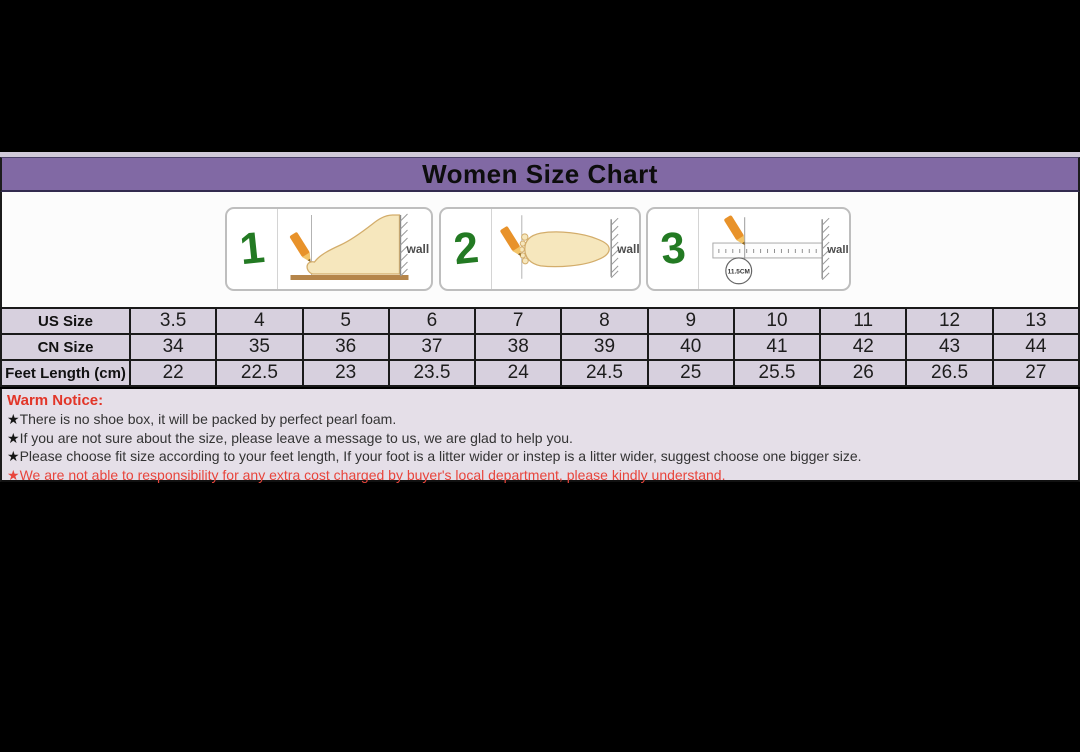  Describe the element at coordinates (690, 321) in the screenshot. I see `size-cell: 9` at that location.